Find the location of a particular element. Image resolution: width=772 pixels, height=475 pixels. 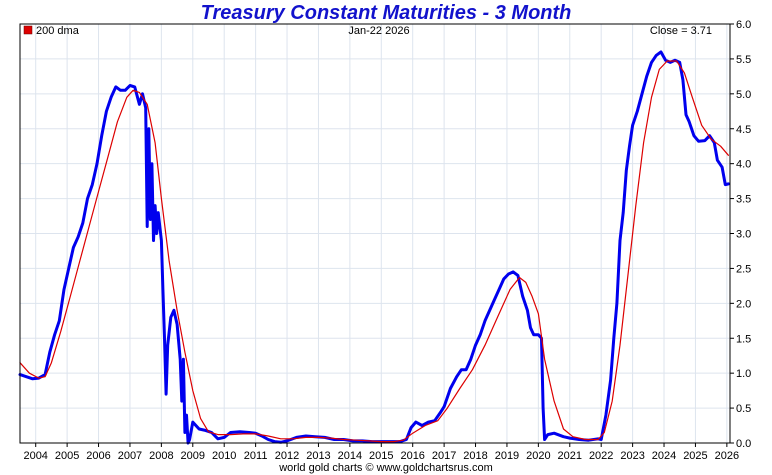

x-tick-label: 2010 is located at coordinates (224, 456).